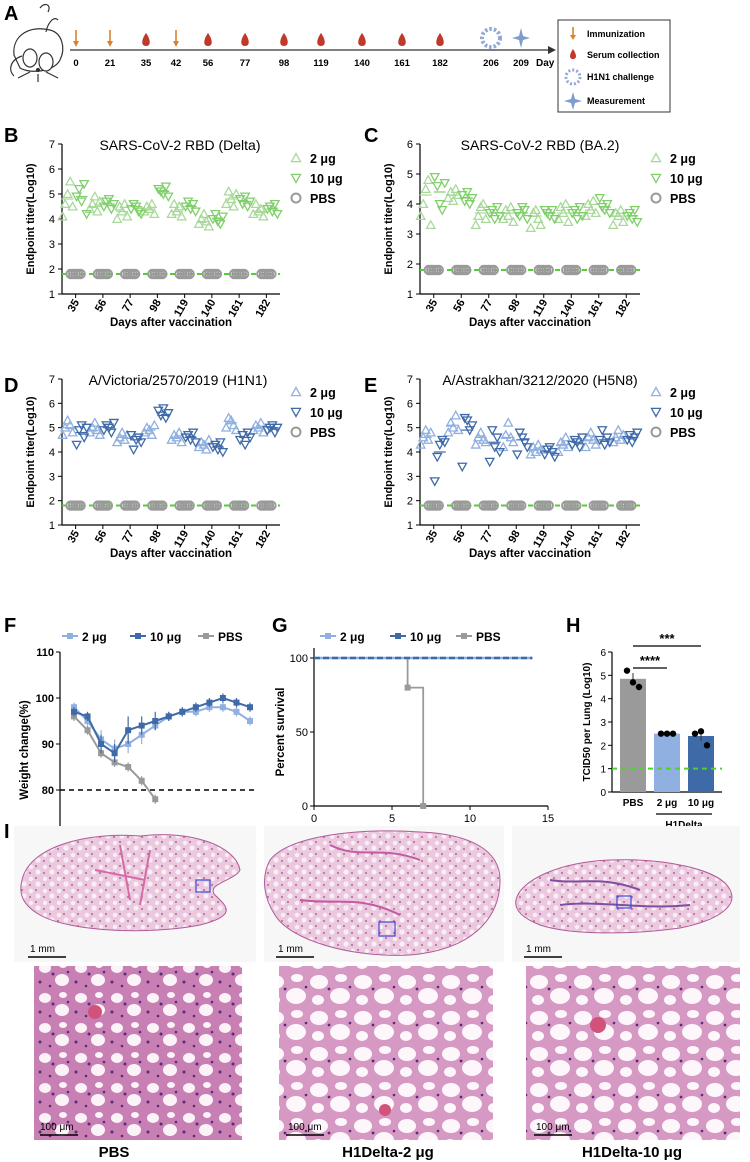 Image resolution: width=750 pixels, height=1162 pixels. I want to click on timeline-day-label: 42, so click(176, 63).